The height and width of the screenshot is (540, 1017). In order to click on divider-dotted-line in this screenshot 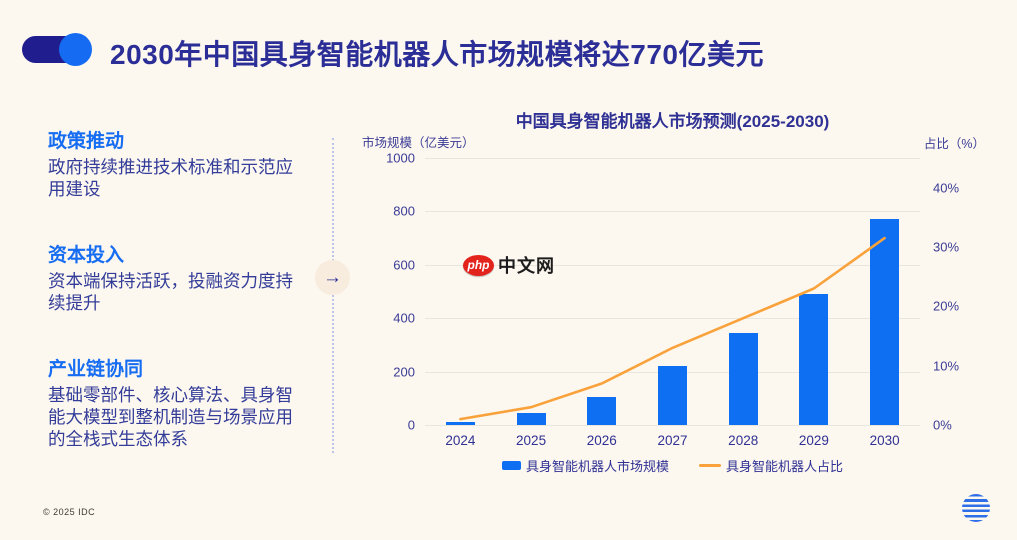, I will do `click(333, 295)`.